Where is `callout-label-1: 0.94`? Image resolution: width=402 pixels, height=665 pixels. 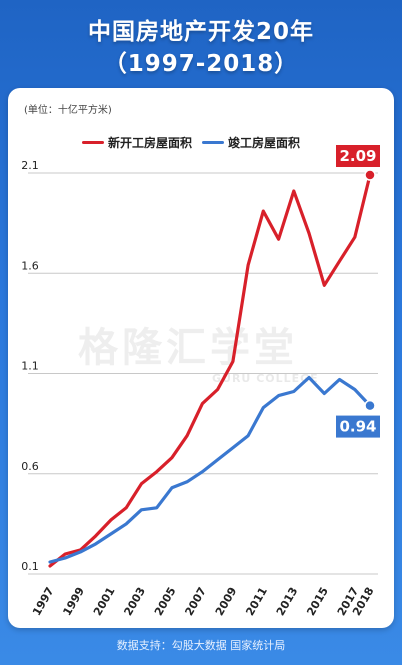 callout-label-1: 0.94 is located at coordinates (357, 427).